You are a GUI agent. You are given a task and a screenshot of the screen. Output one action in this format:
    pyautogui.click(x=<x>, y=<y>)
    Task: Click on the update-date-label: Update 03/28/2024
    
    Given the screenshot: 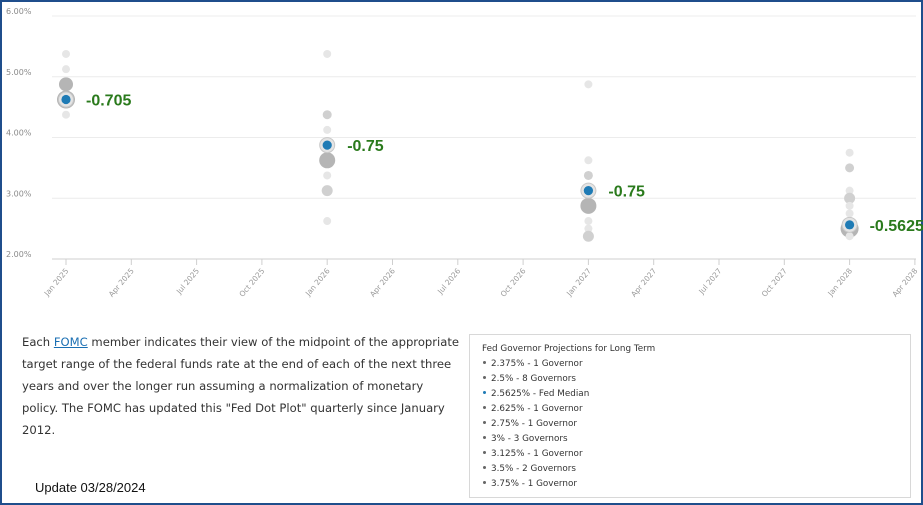 What is the action you would take?
    pyautogui.click(x=90, y=487)
    